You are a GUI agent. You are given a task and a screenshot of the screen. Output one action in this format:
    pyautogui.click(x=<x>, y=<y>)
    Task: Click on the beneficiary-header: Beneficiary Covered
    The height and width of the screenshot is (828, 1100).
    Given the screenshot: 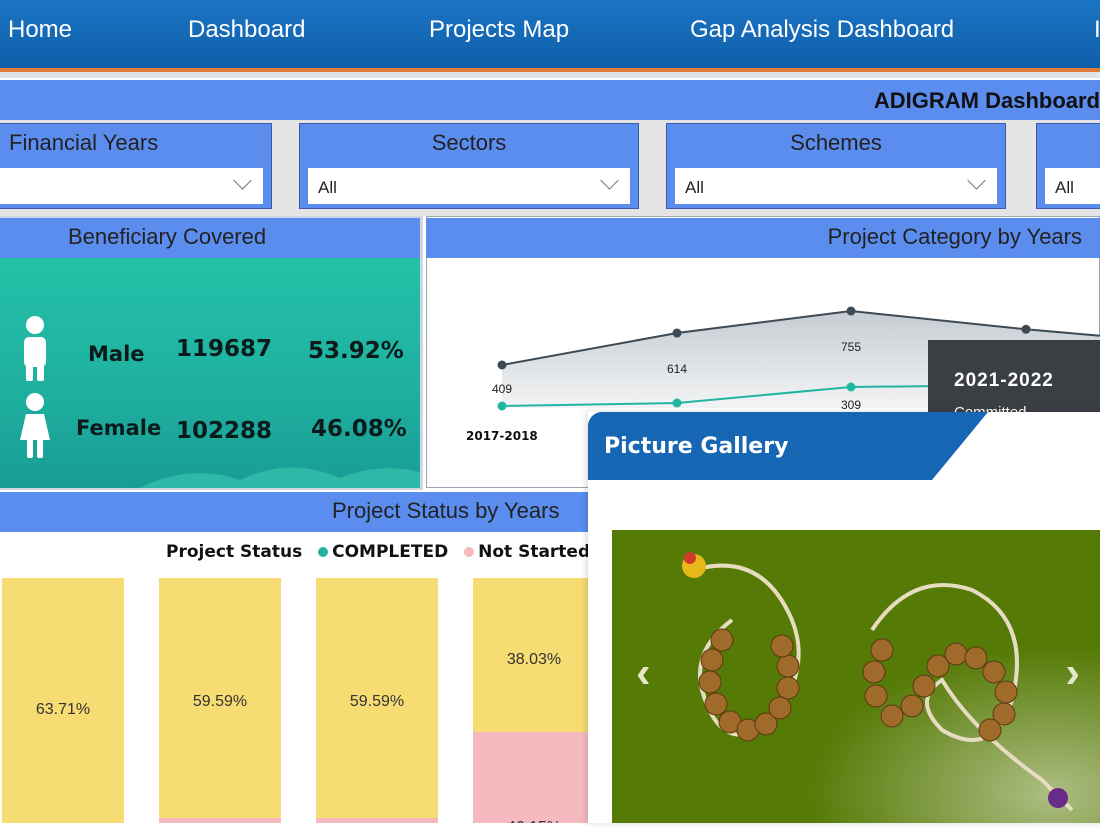 What is the action you would take?
    pyautogui.click(x=210, y=238)
    